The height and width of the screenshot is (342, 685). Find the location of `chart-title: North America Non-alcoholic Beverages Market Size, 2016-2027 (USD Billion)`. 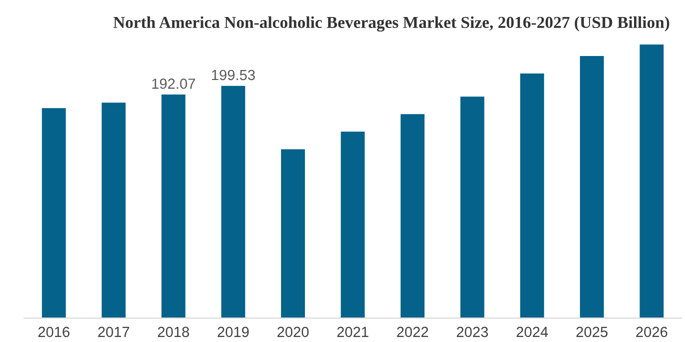

chart-title: North America Non-alcoholic Beverages Market Size, 2016-2027 (USD Billion) is located at coordinates (391, 24).